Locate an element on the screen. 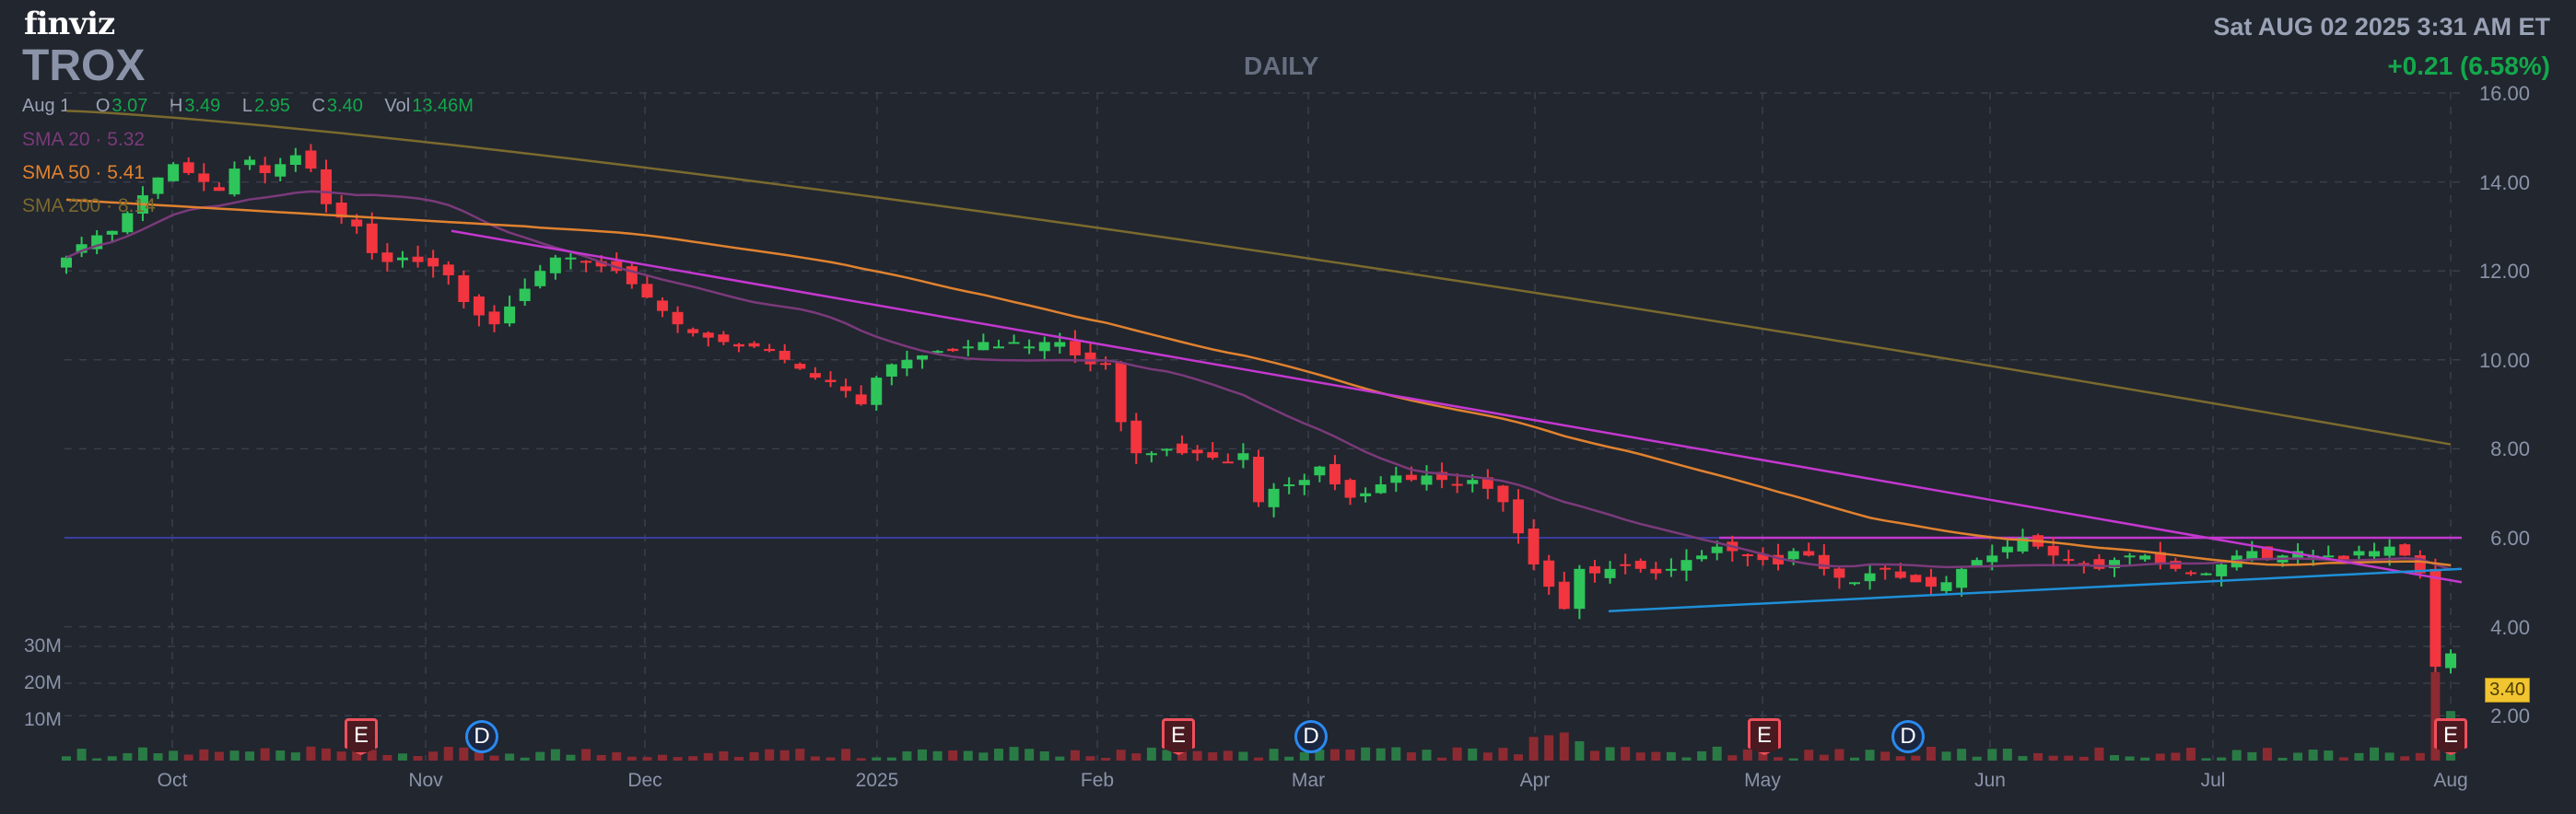 This screenshot has height=814, width=2576. low-label: L is located at coordinates (246, 106).